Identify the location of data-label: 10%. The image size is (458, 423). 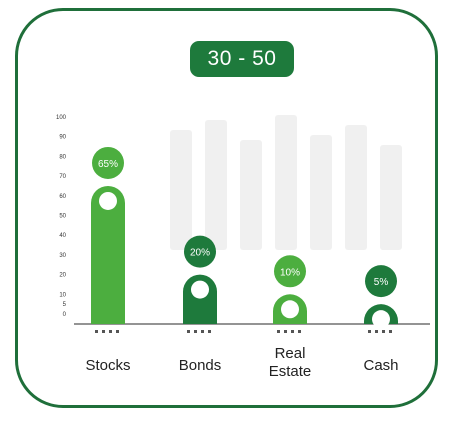
(290, 272).